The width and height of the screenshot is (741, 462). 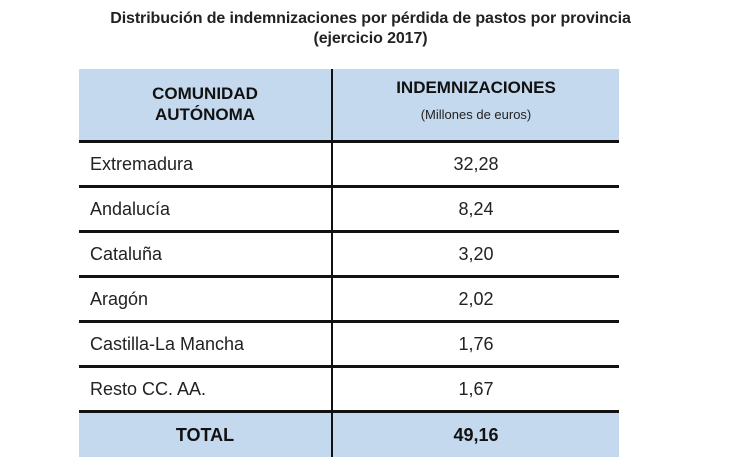 What do you see at coordinates (476, 87) in the screenshot?
I see `header-indemnizaciones-label: INDEMNIZACIONES` at bounding box center [476, 87].